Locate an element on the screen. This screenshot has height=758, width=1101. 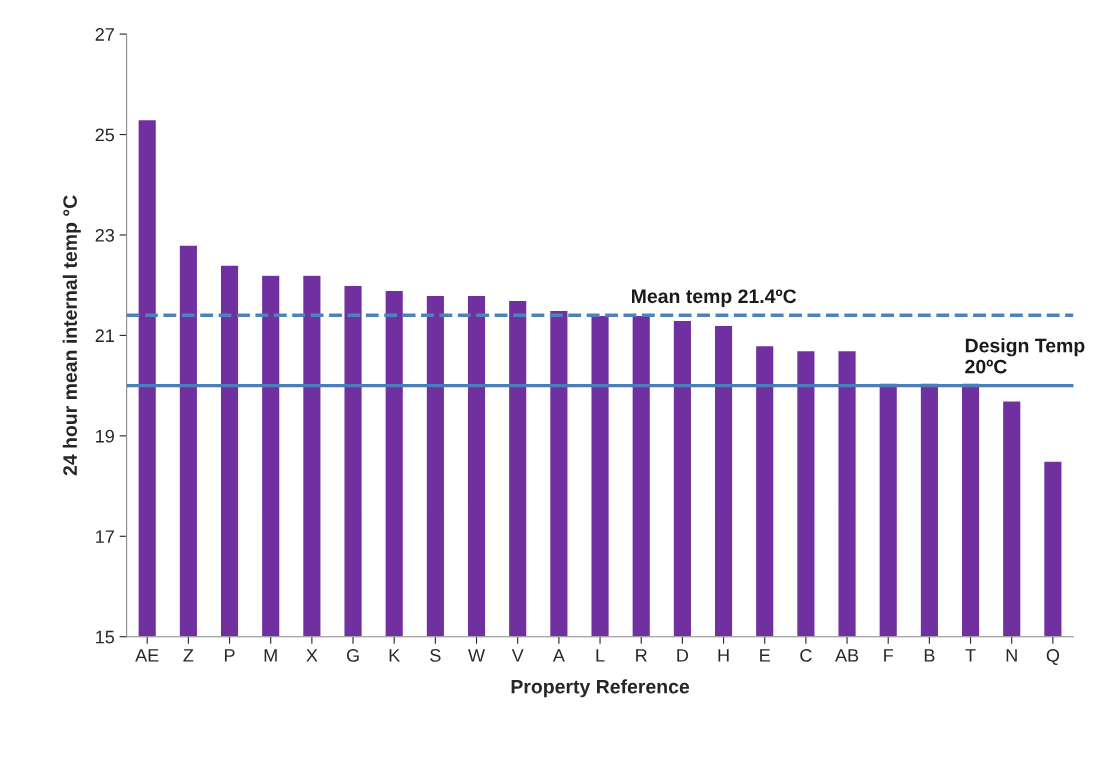
x-tick-label: Z is located at coordinates (188, 655).